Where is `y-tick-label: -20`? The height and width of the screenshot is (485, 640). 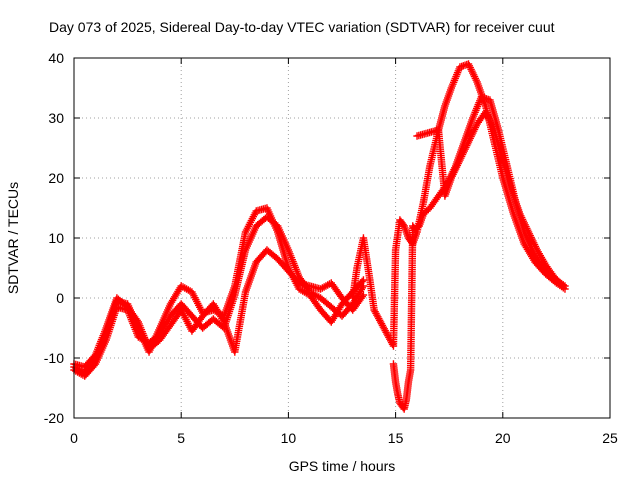
y-tick-label: -20 is located at coordinates (54, 418).